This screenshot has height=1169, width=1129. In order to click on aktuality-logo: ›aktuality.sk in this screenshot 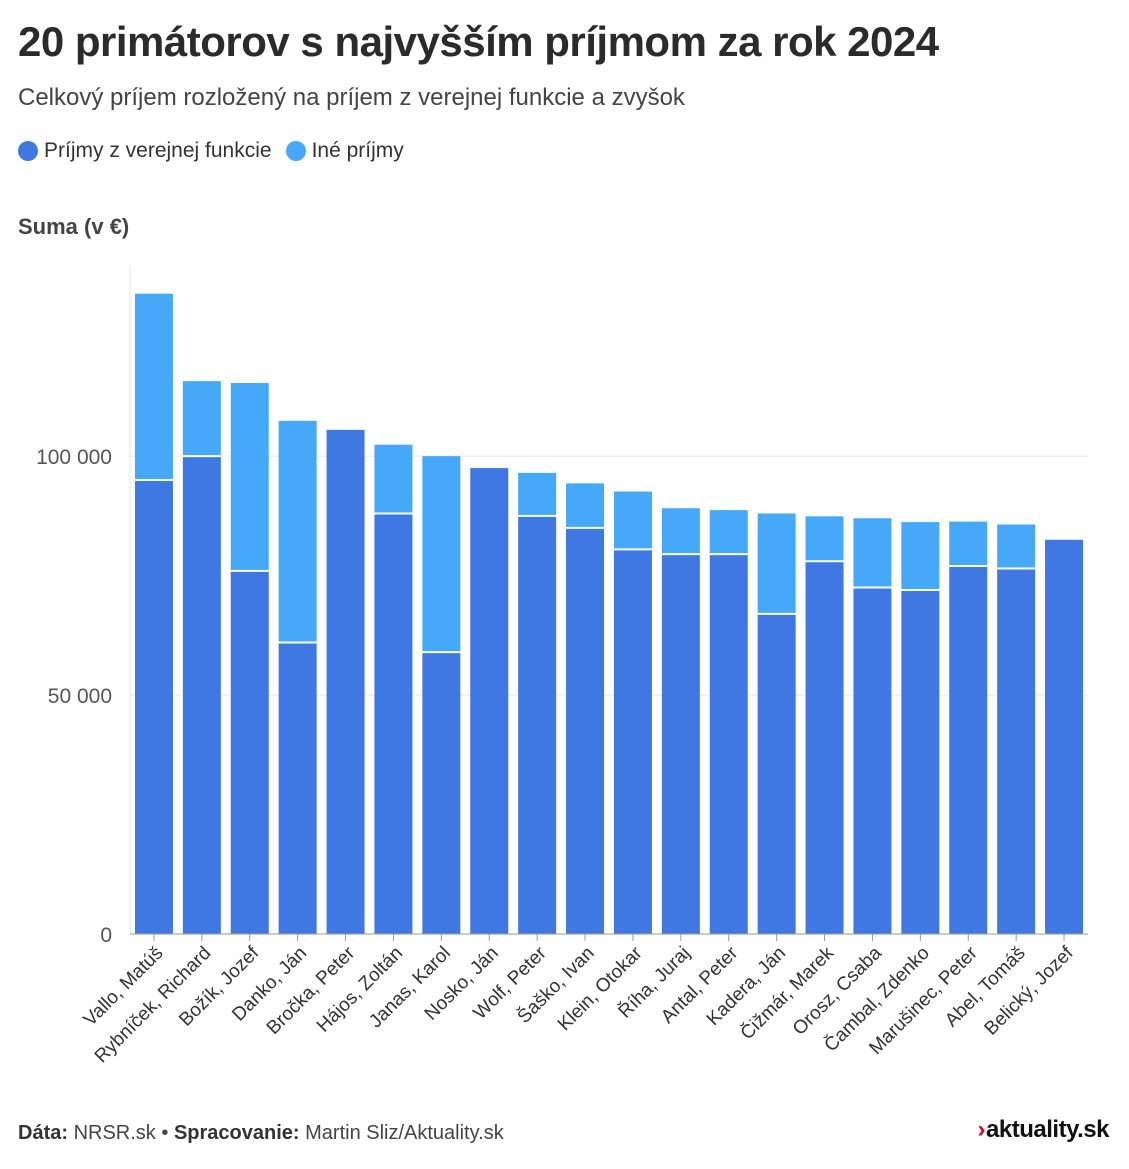, I will do `click(1043, 1130)`.